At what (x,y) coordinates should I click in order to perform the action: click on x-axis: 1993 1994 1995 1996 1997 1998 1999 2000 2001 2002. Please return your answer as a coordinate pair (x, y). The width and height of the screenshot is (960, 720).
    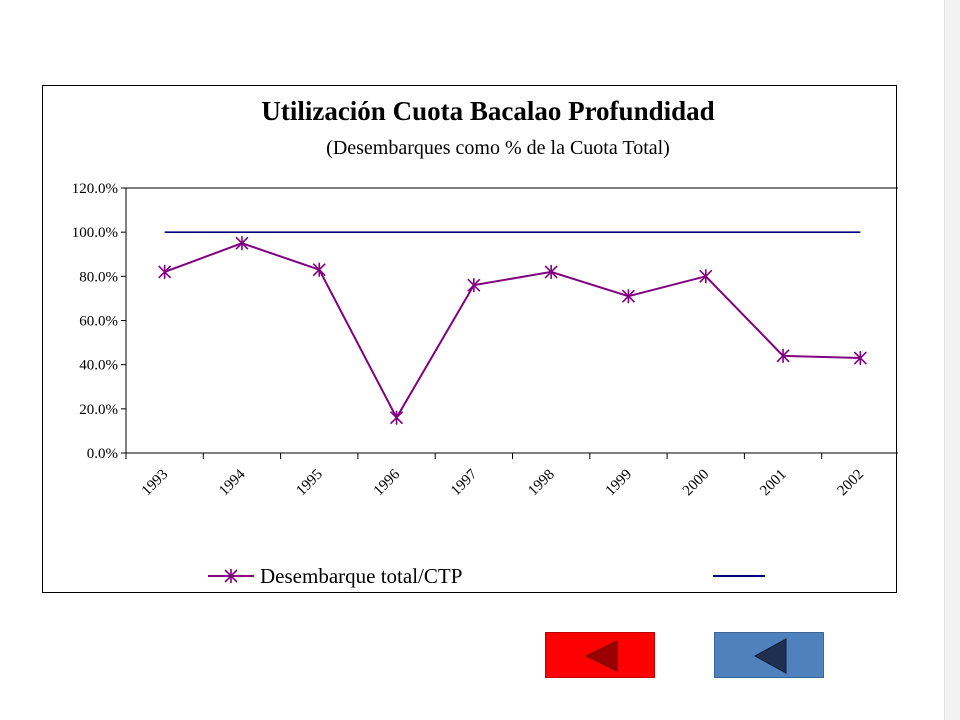
    Looking at the image, I should click on (511, 476).